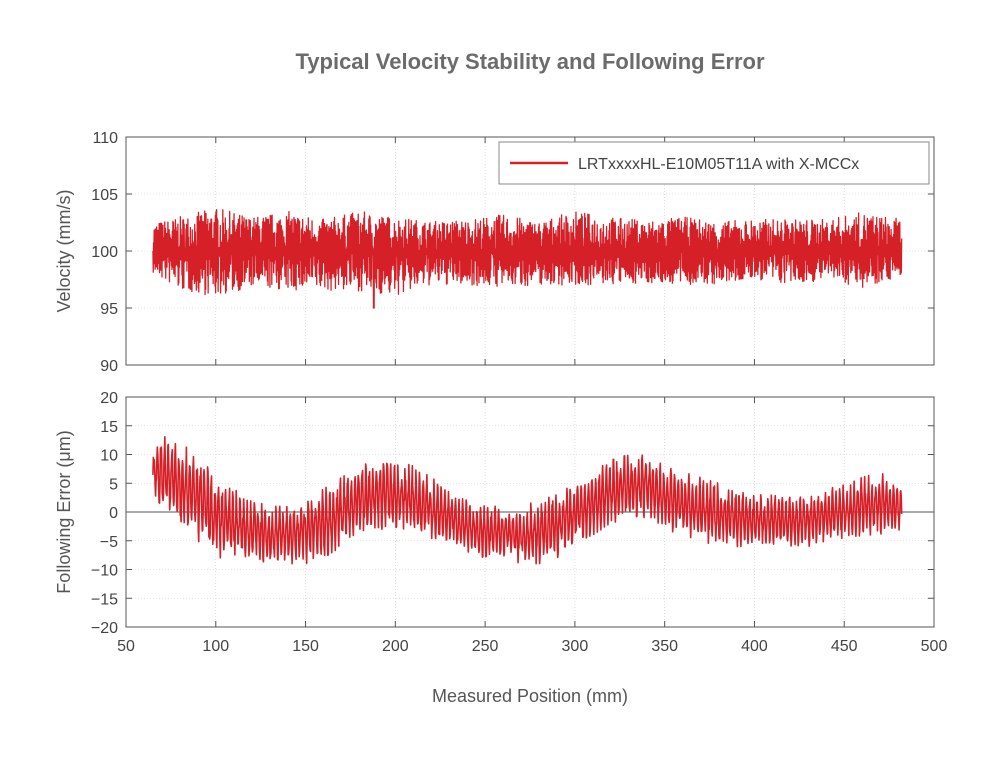 The height and width of the screenshot is (758, 1000). What do you see at coordinates (109, 456) in the screenshot?
I see `y-tick-label: 10` at bounding box center [109, 456].